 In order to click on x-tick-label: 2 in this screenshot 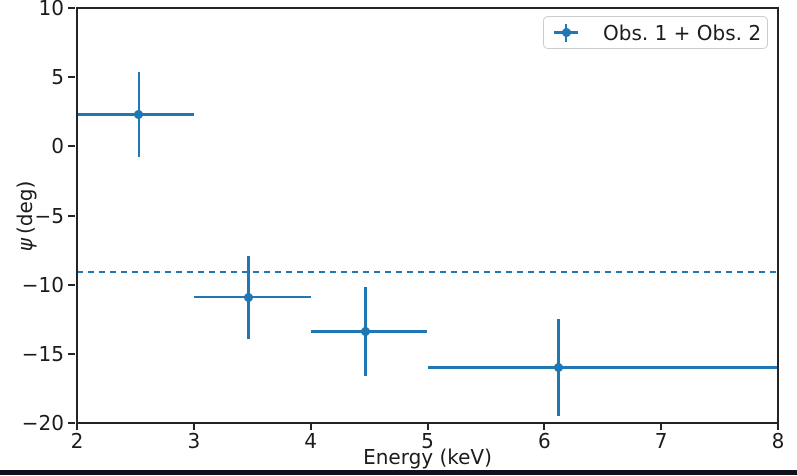, I will do `click(77, 441)`.